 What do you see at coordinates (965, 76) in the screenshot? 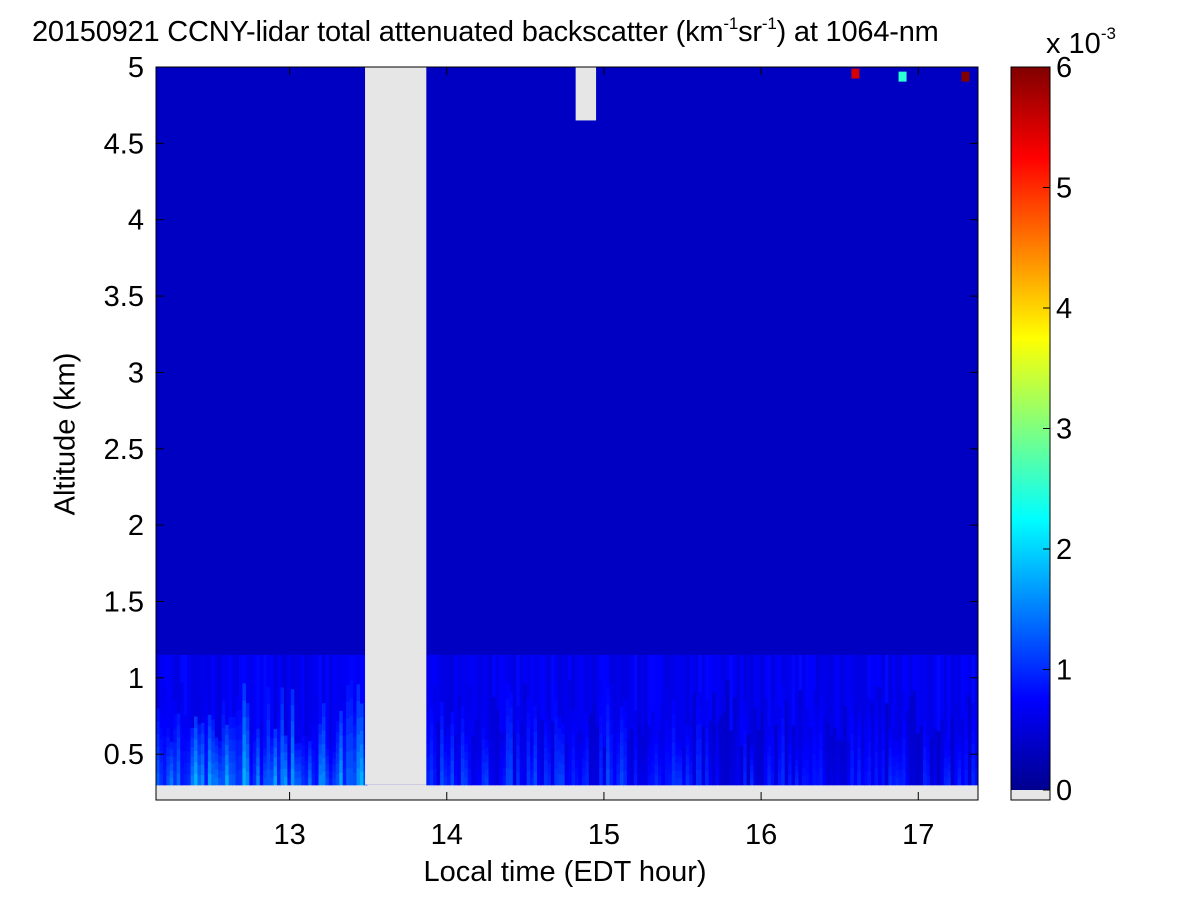
I see `cloud-feature` at bounding box center [965, 76].